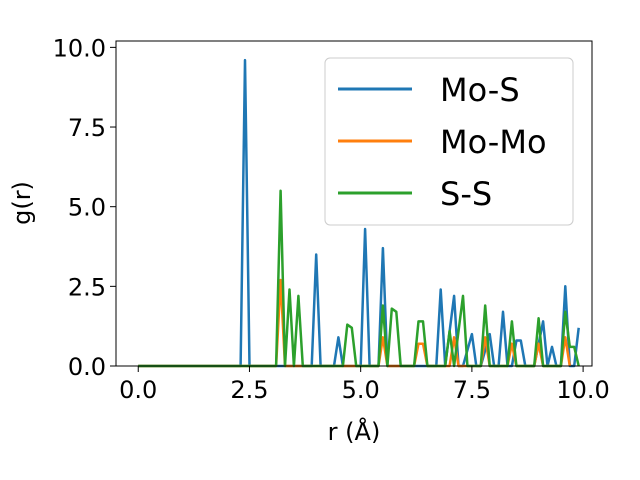 This screenshot has height=480, width=640. Describe the element at coordinates (493, 142) in the screenshot. I see `legend-label-mo-mo: Mo-Mo` at that location.